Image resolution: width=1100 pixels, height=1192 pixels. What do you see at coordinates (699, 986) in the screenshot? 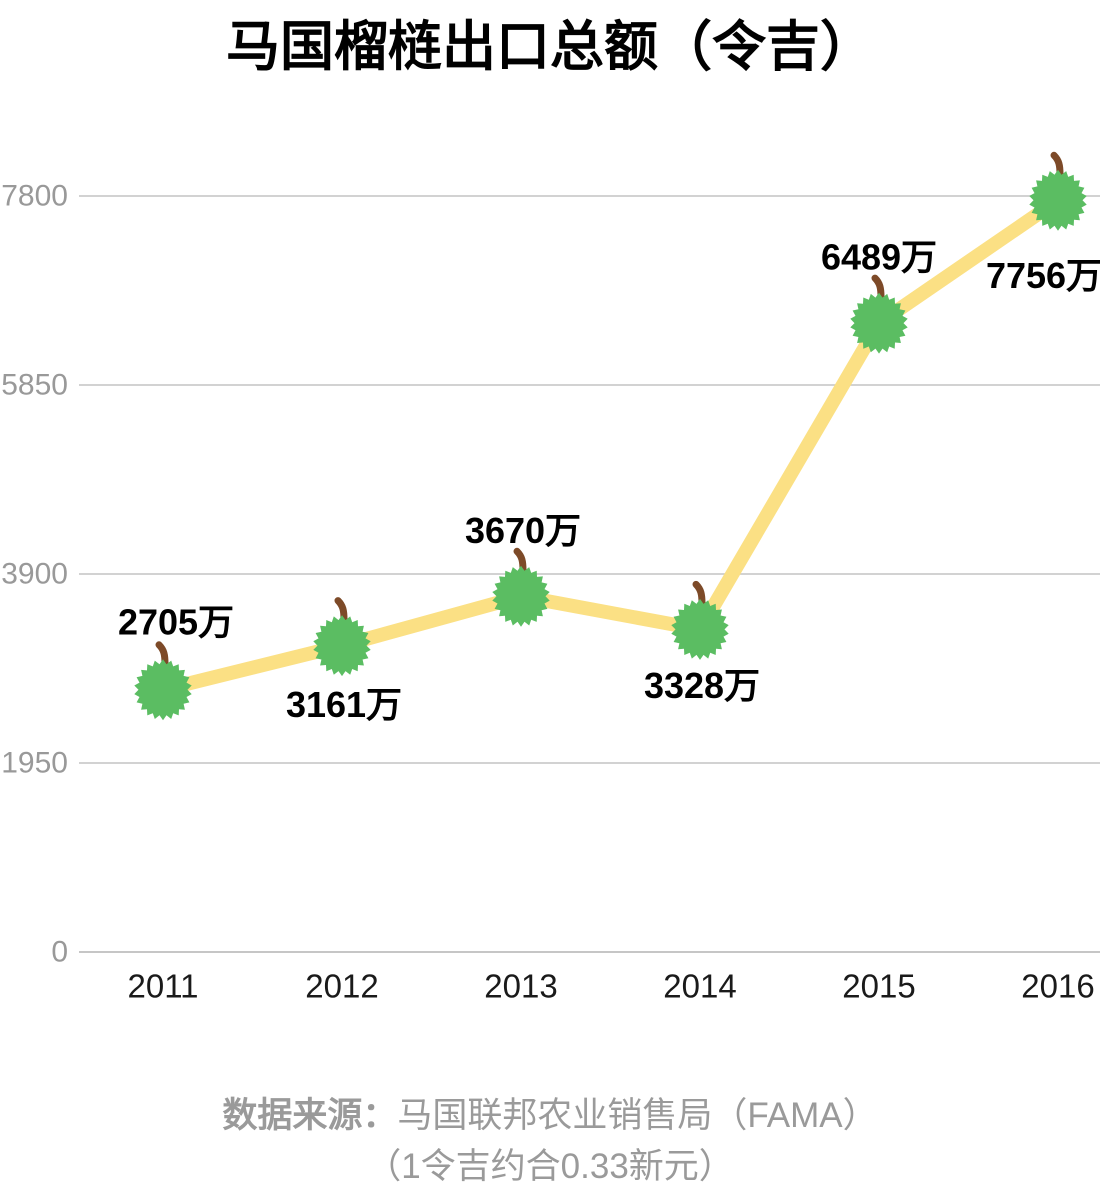
I see `x-tick-label: 2014` at bounding box center [699, 986].